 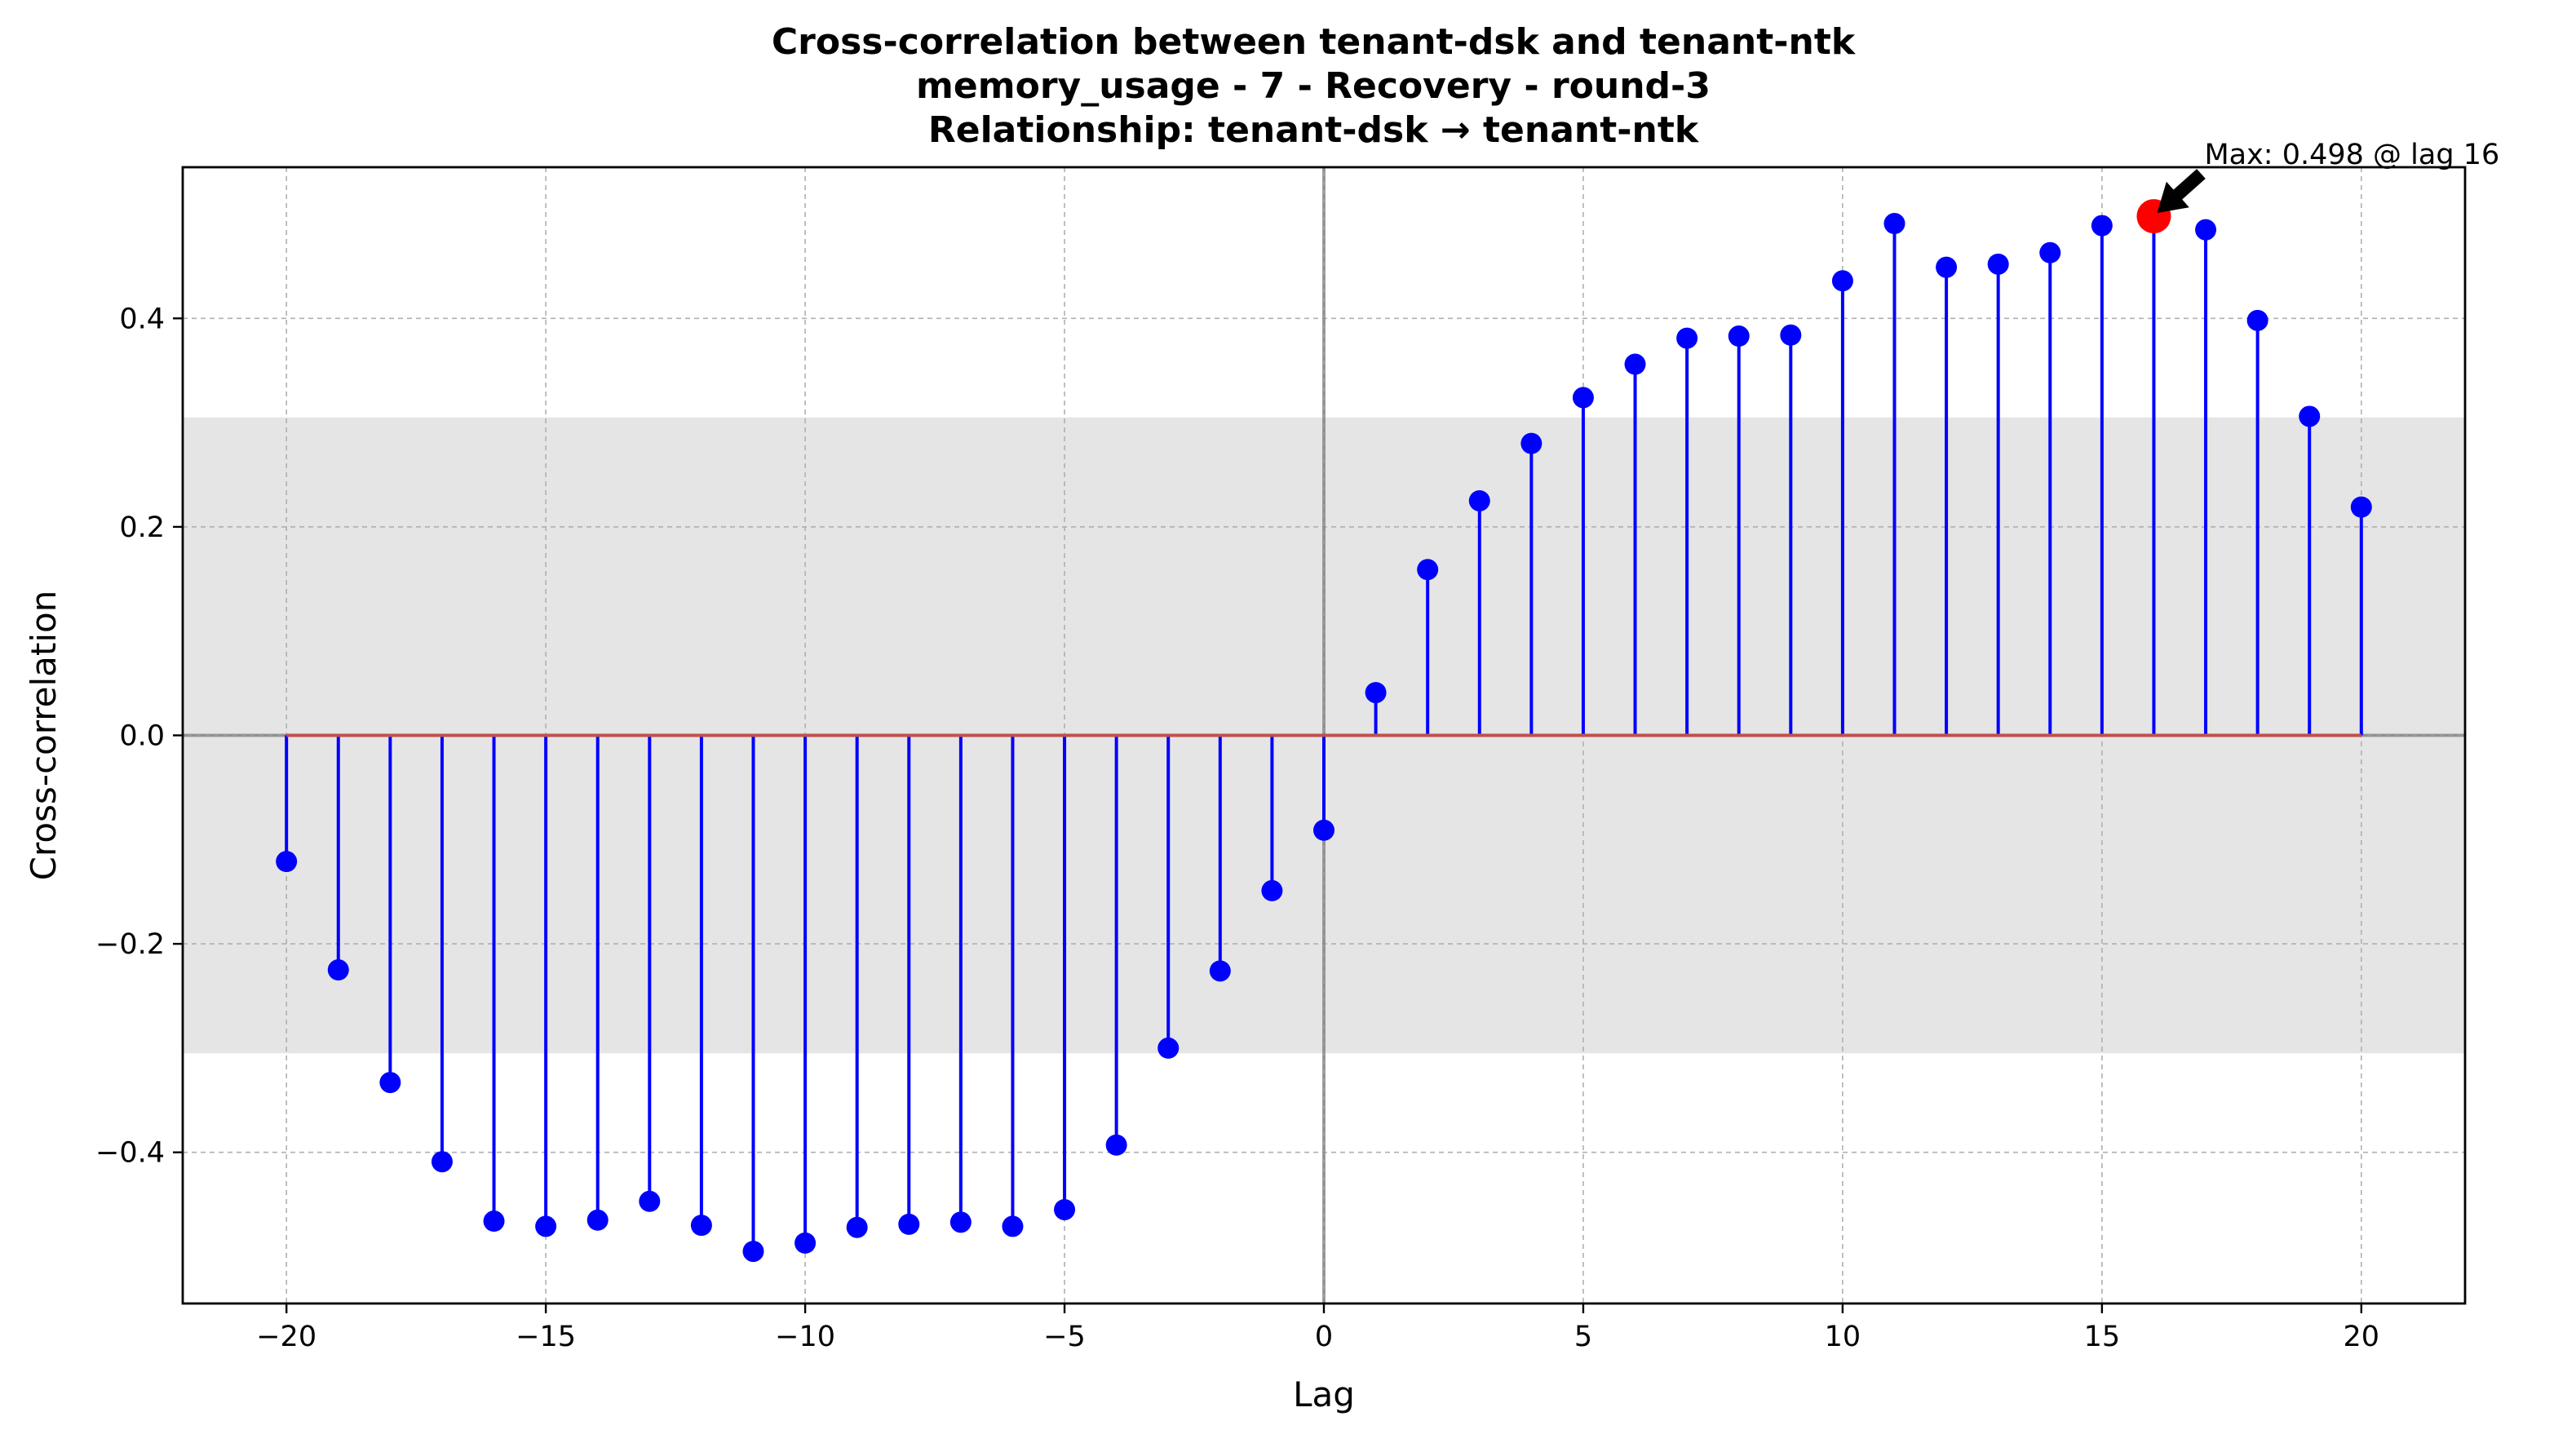 I want to click on stem-marker-lag--18, so click(x=390, y=1083).